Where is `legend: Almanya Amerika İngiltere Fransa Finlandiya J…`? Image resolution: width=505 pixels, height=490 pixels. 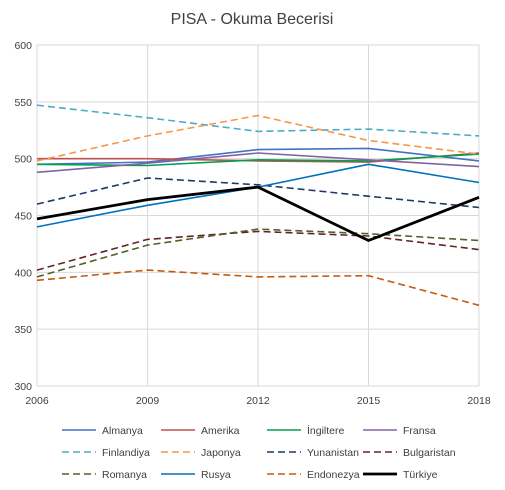
legend: Almanya Amerika İngiltere Fransa Finlandiya J… is located at coordinates (259, 452).